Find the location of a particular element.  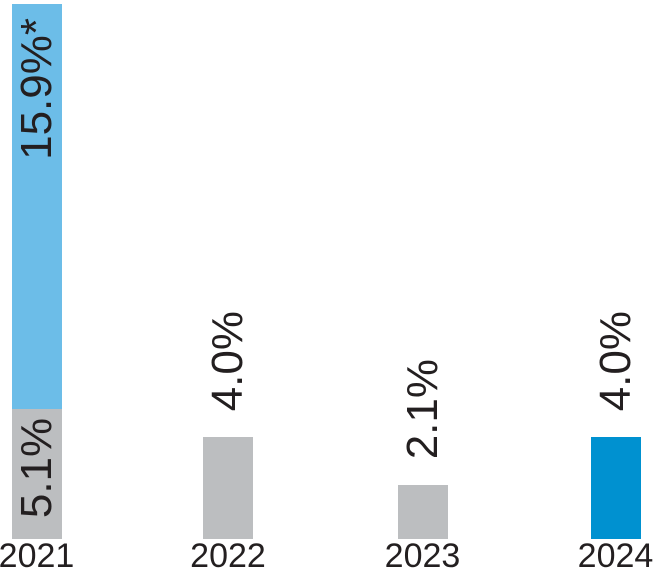

value-label-2021-0: 5.1% is located at coordinates (36, 468).